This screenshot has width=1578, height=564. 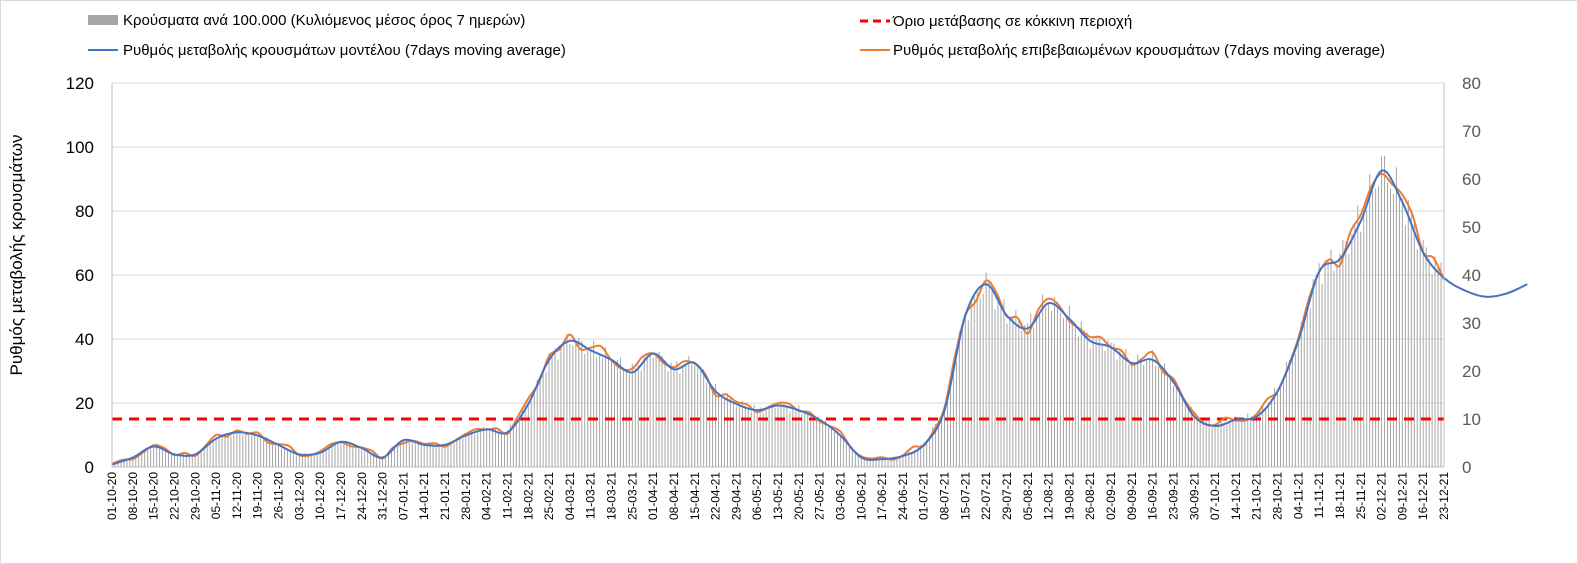 What do you see at coordinates (1340, 495) in the screenshot?
I see `x-tick-59: 18-11-21` at bounding box center [1340, 495].